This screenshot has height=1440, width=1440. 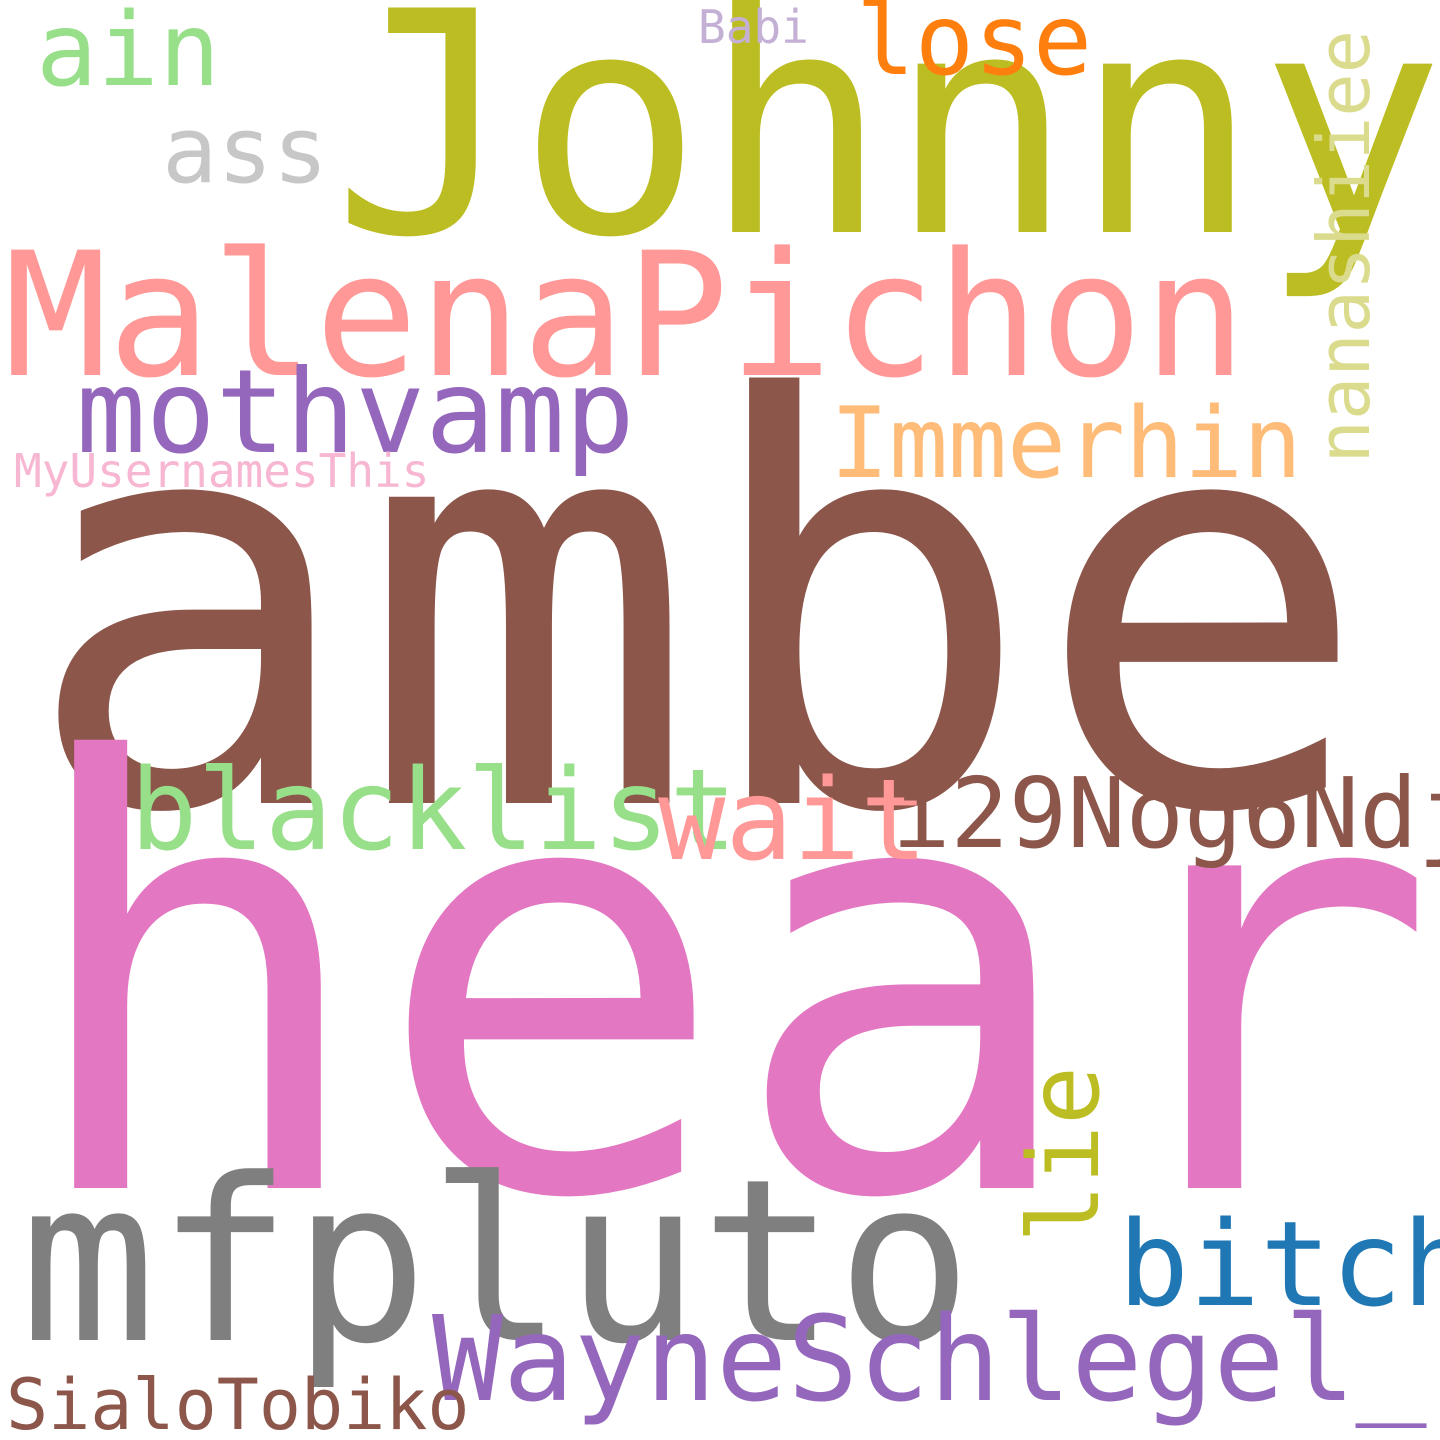 I want to click on word-babi: Babi, so click(x=753, y=27).